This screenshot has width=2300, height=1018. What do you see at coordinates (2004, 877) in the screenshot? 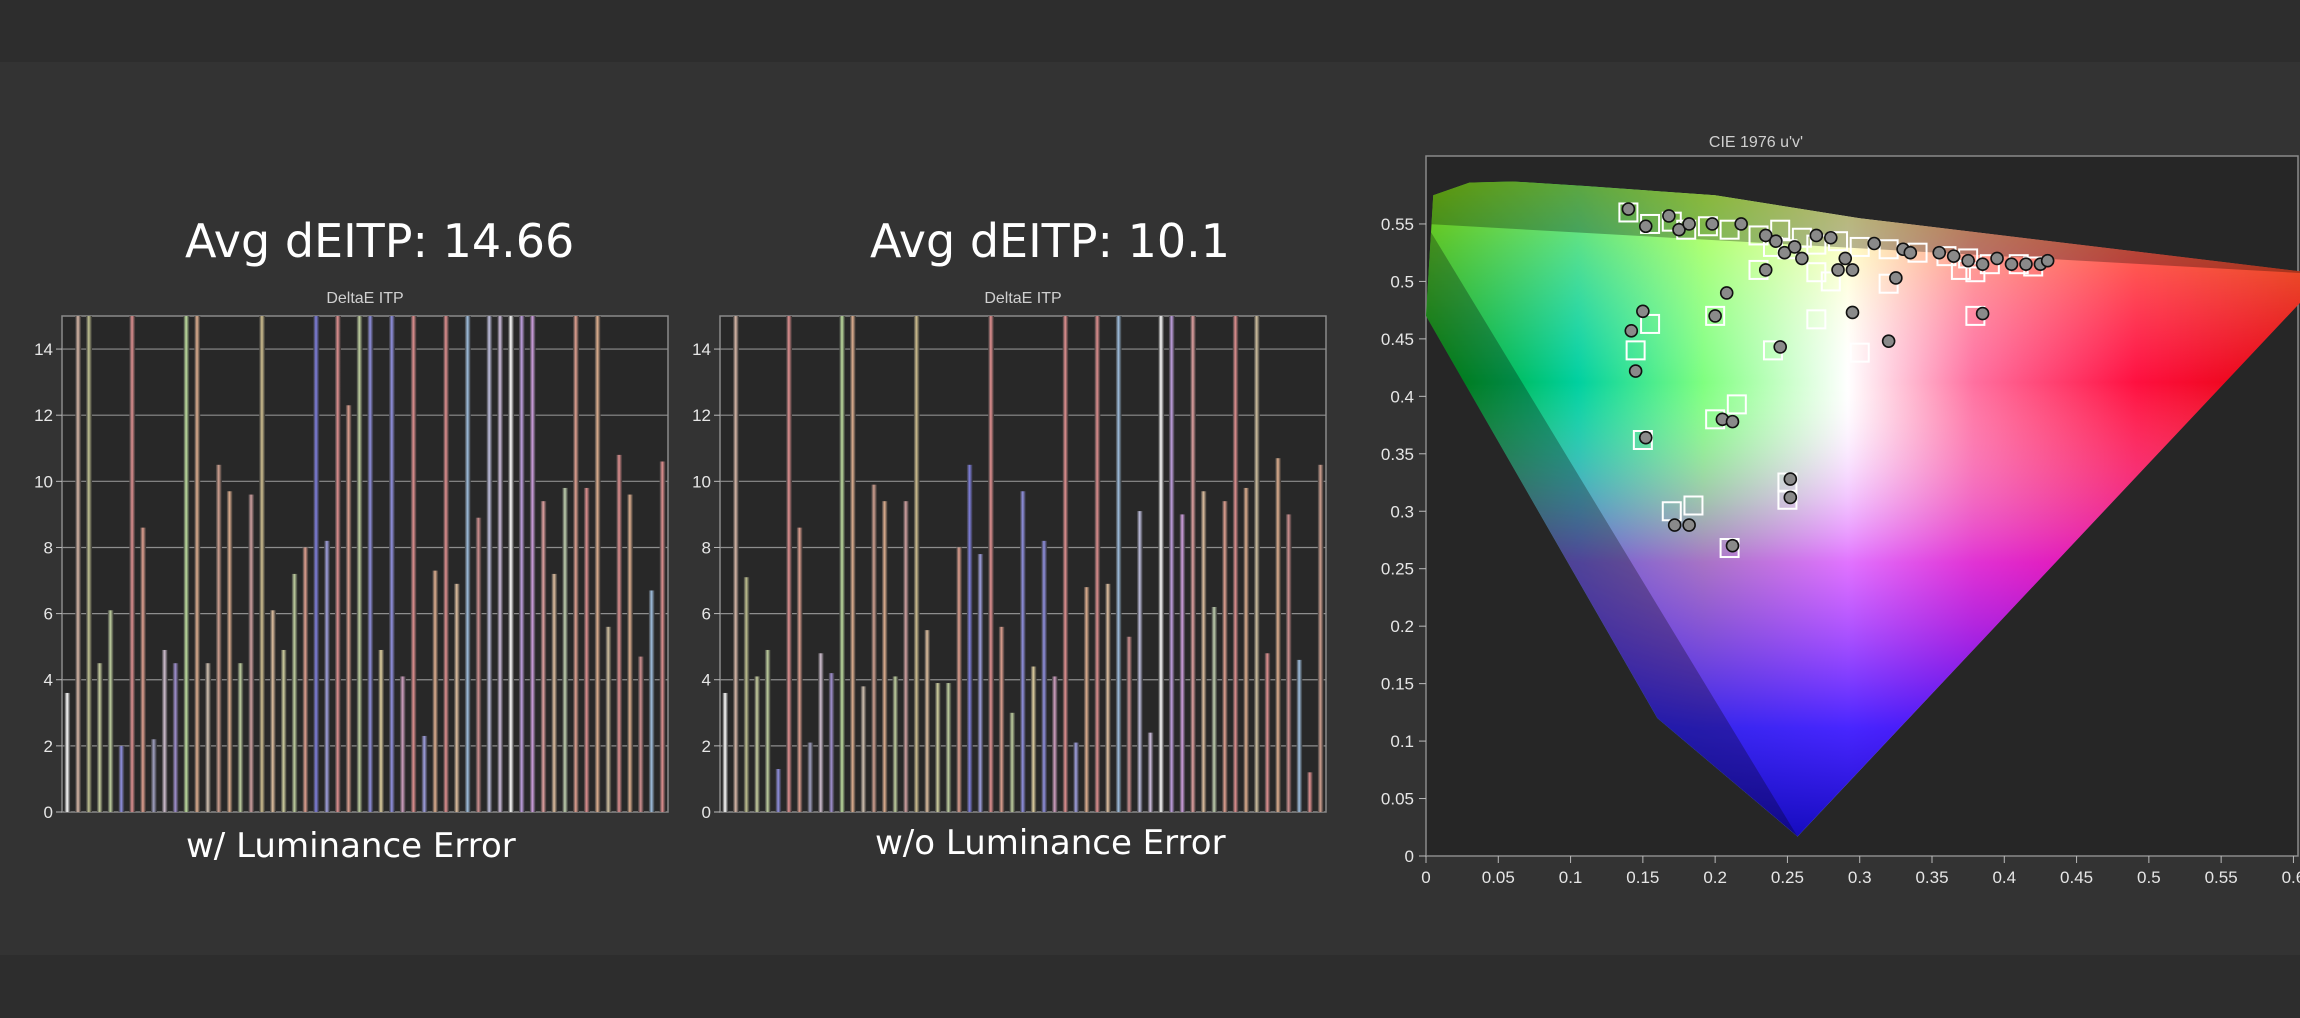
I see `x-tick-label: 0.4` at bounding box center [2004, 877].